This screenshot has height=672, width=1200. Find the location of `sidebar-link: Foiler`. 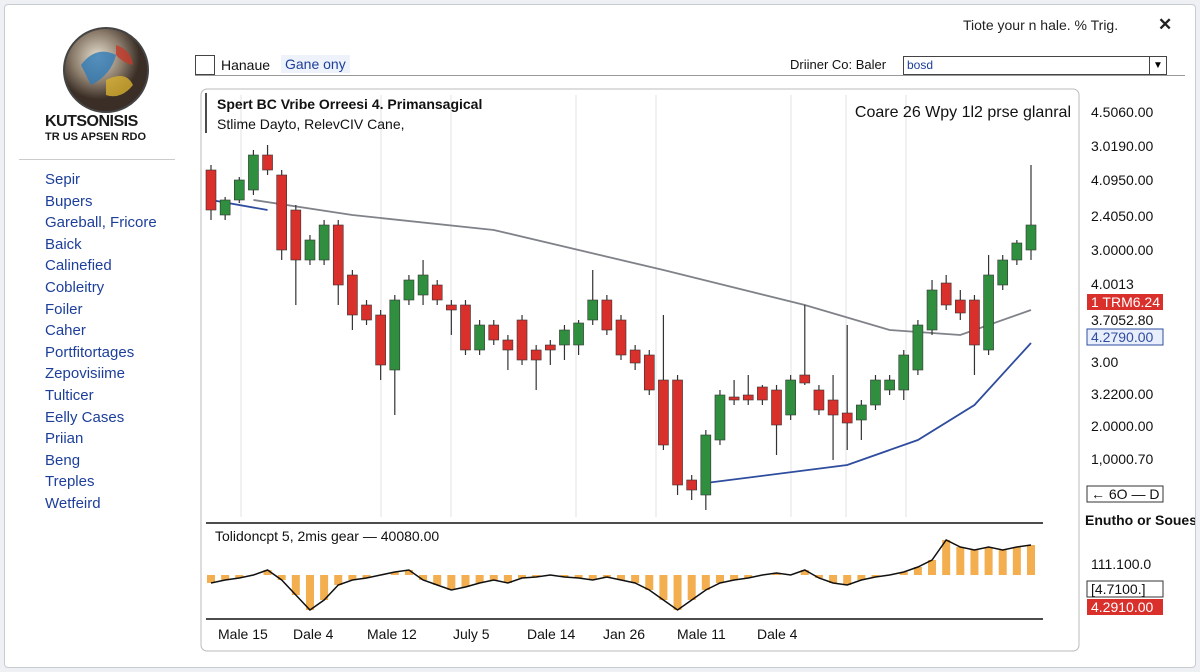

sidebar-link: Foiler is located at coordinates (64, 309).